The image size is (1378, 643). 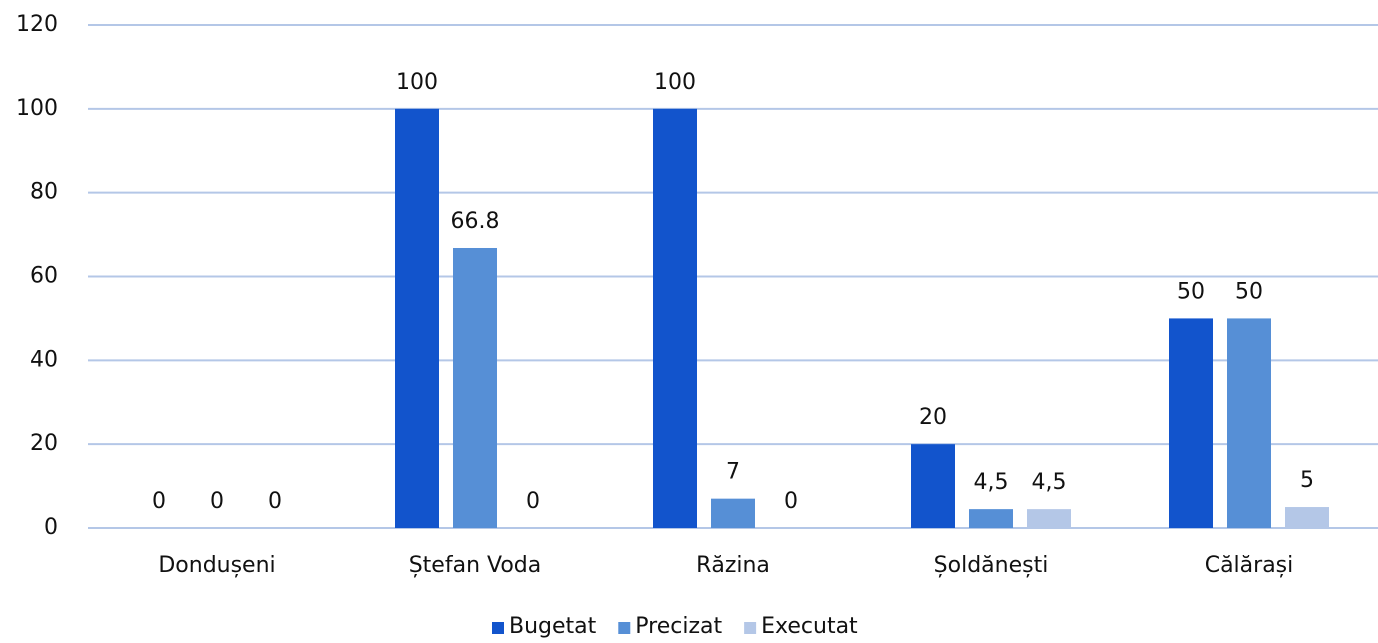 I want to click on legend-label: Bugetat, so click(x=553, y=626).